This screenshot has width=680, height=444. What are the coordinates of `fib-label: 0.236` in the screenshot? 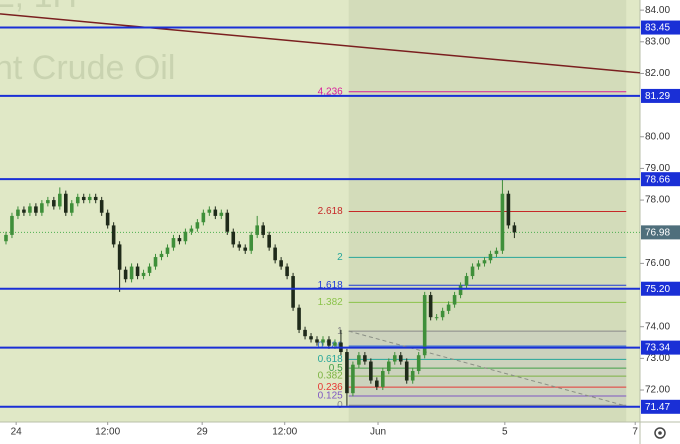 It's located at (330, 387).